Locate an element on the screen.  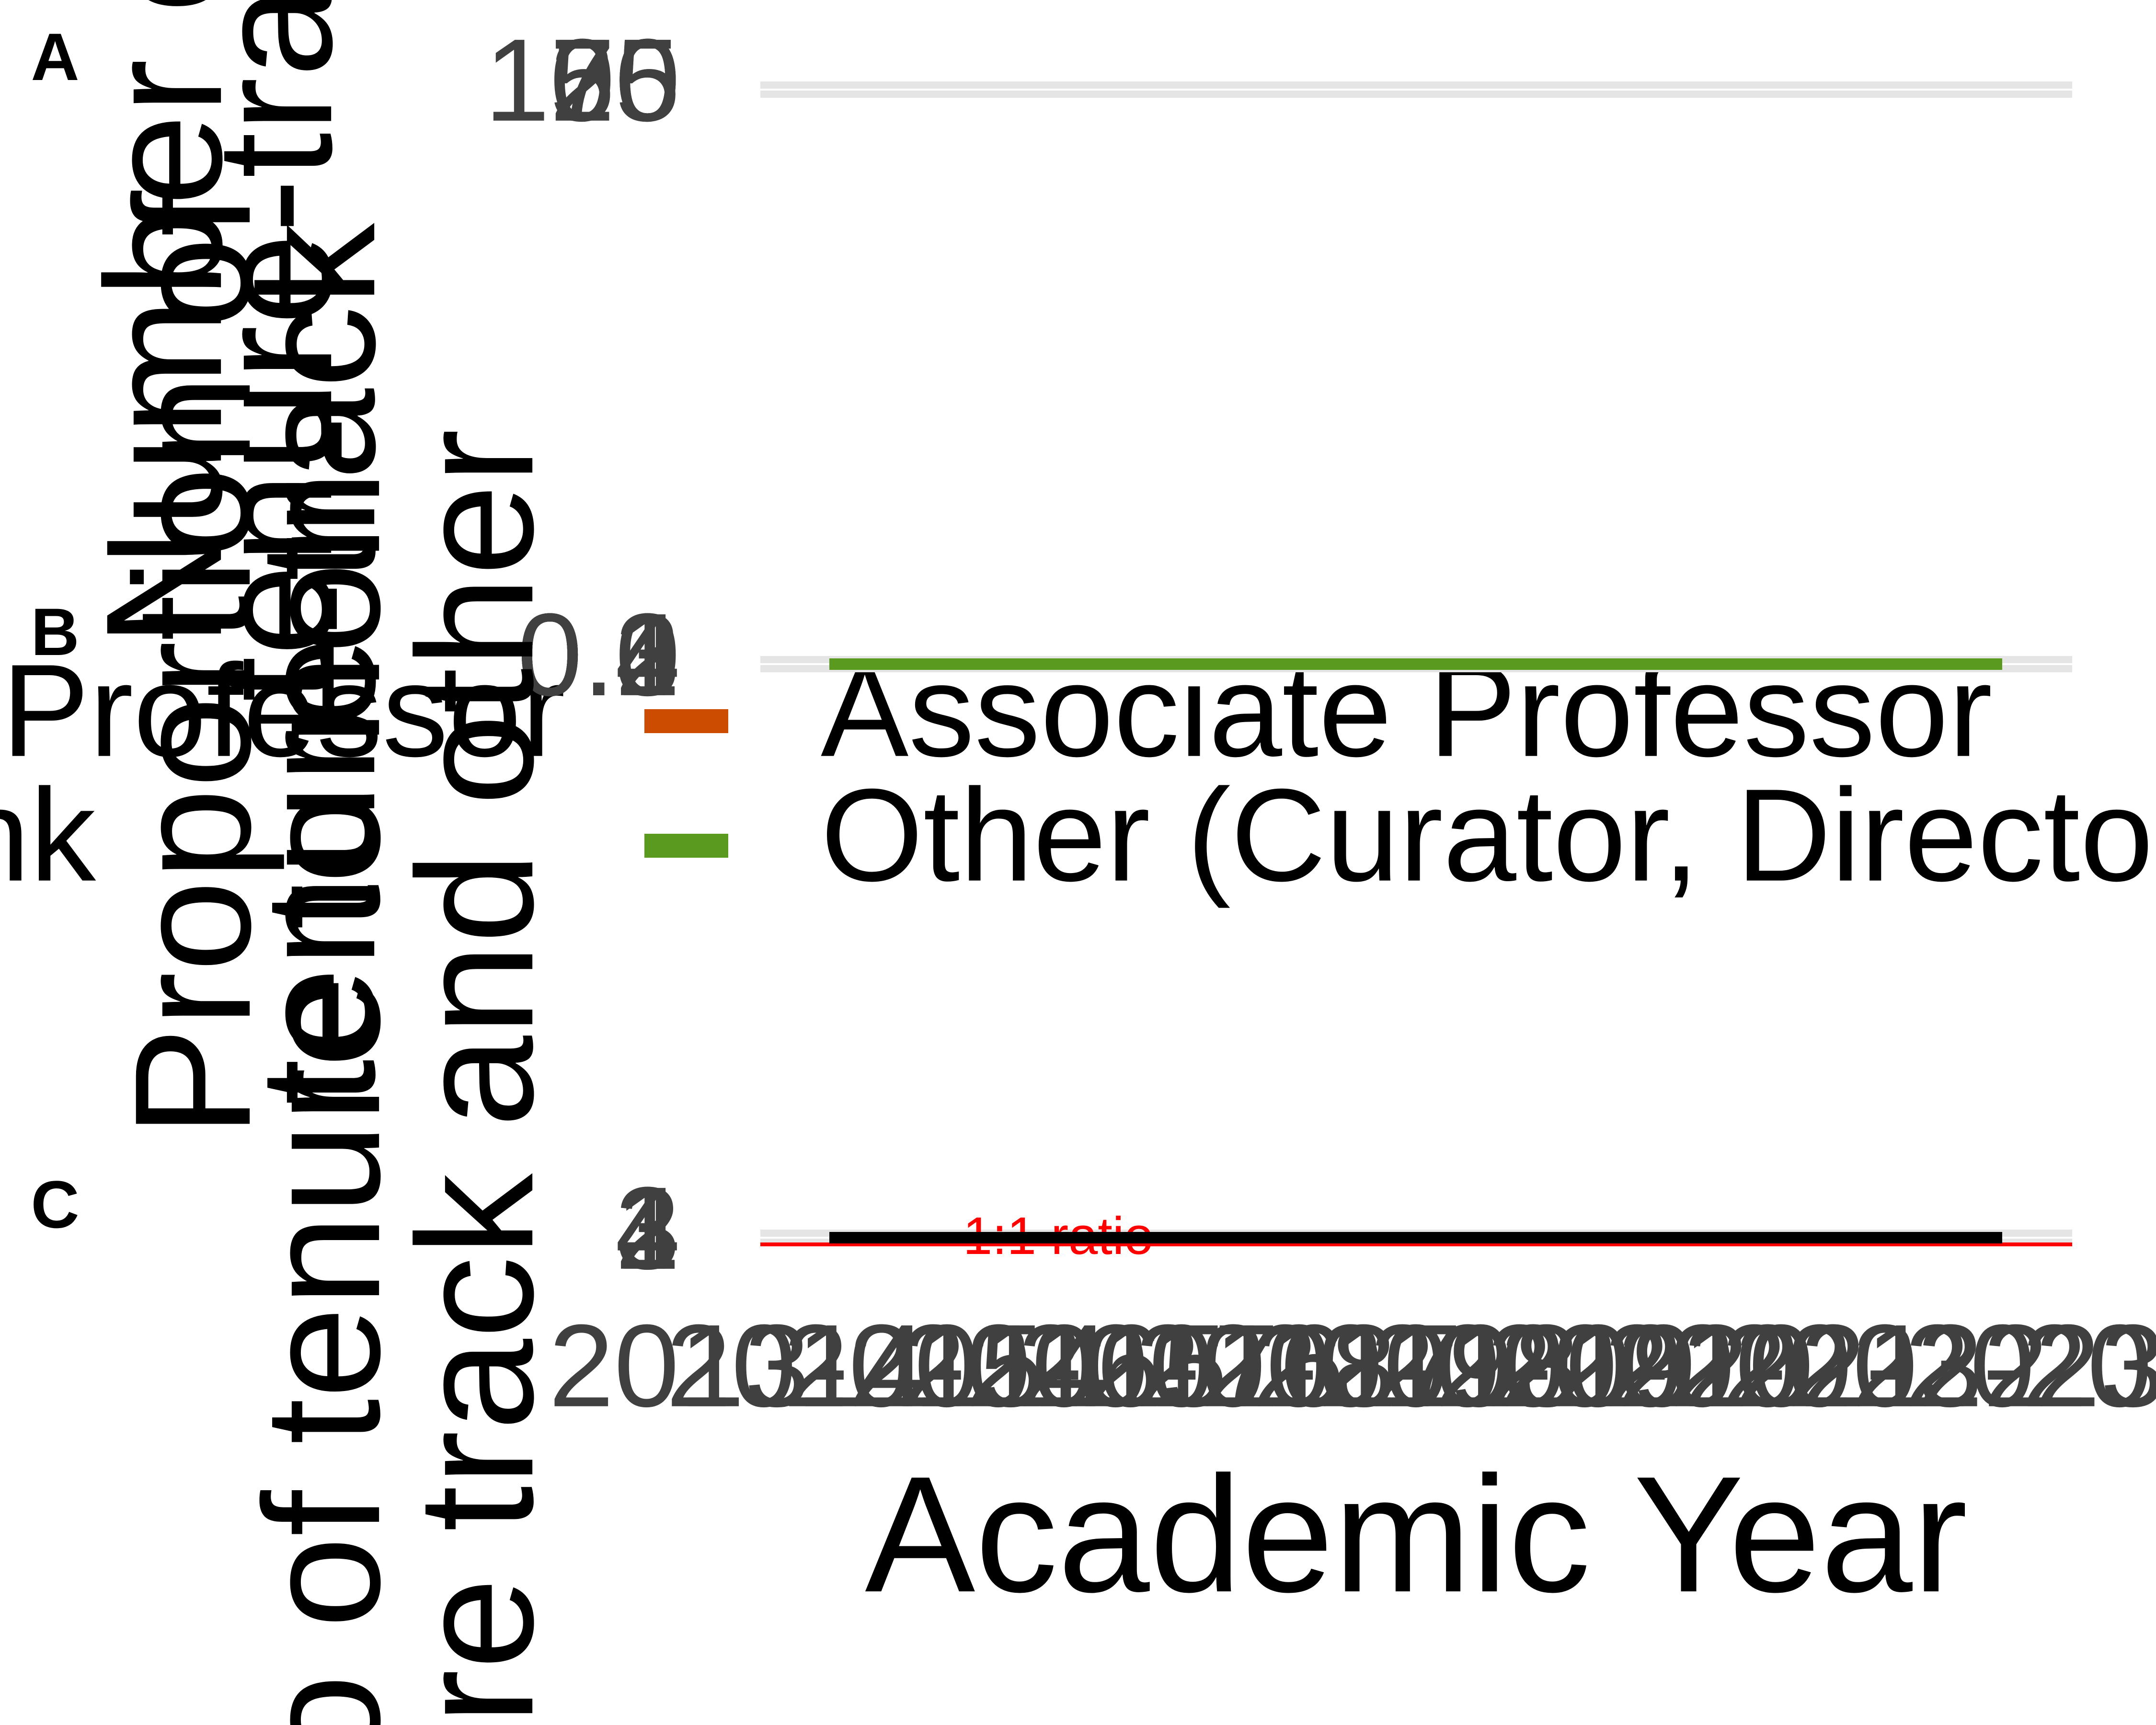
y-tick-label: 50 is located at coordinates (615, 80).